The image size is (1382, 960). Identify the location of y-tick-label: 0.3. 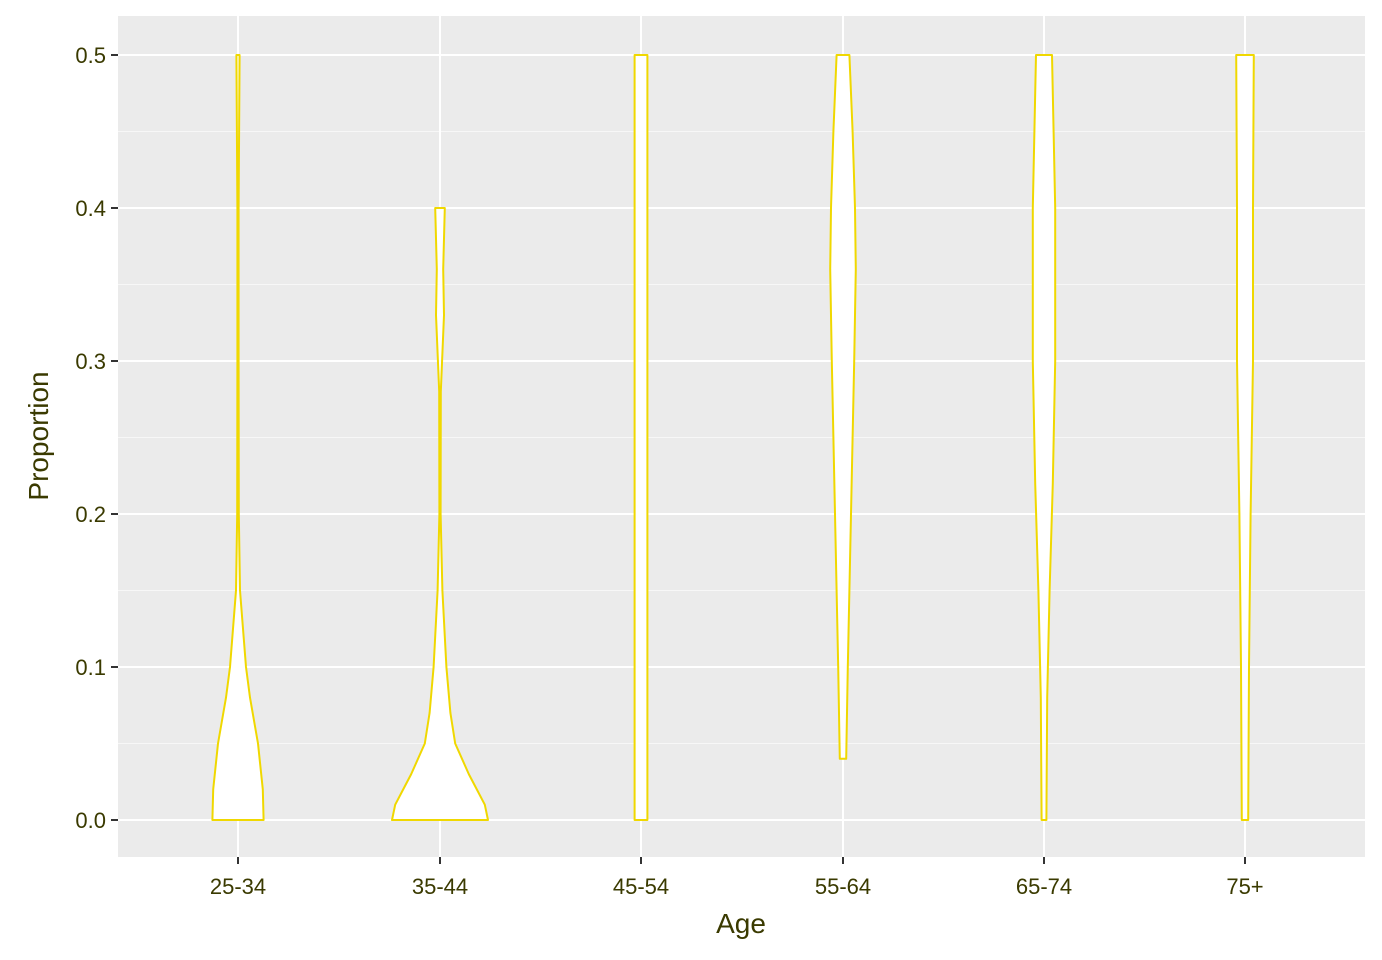
(90, 361).